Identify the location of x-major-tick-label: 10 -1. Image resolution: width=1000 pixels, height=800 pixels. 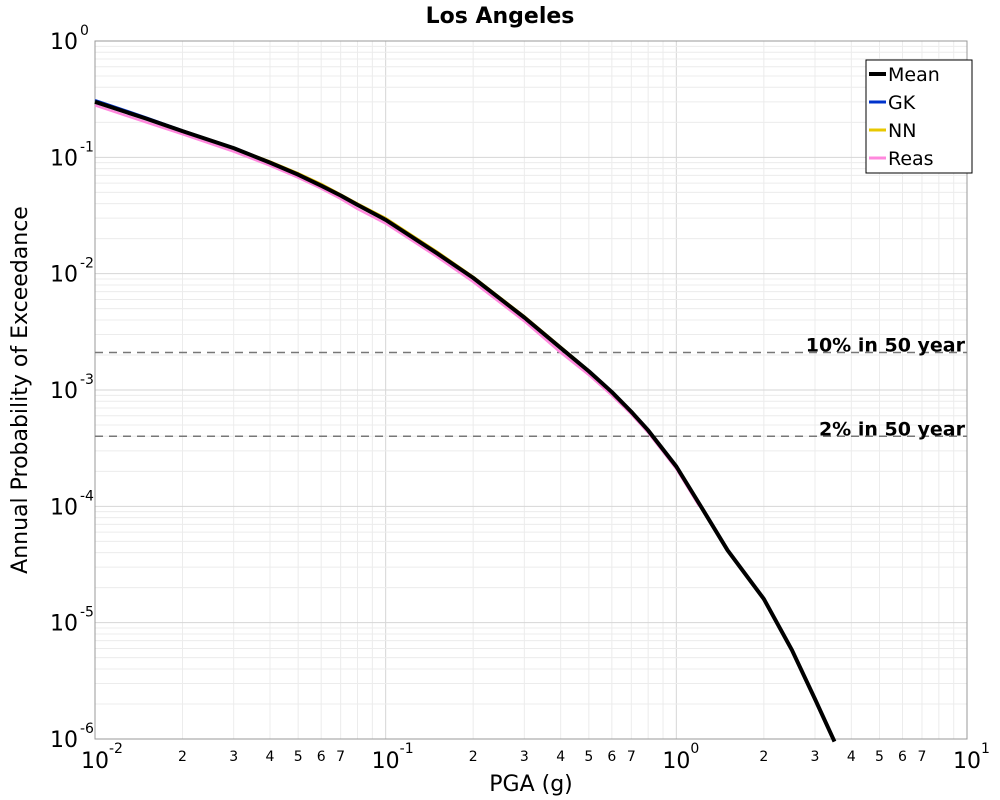
(393, 757).